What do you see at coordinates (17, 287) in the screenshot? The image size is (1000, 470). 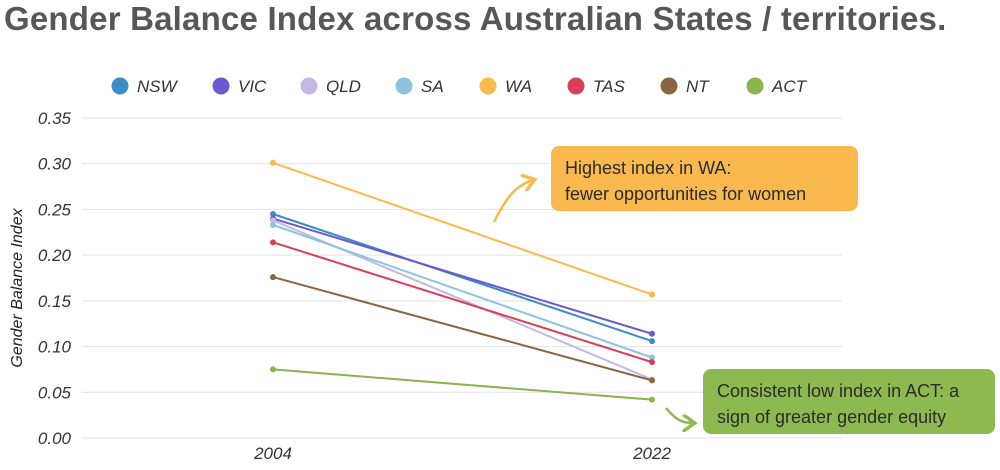 I see `y-axis-label: Gender Balance Index` at bounding box center [17, 287].